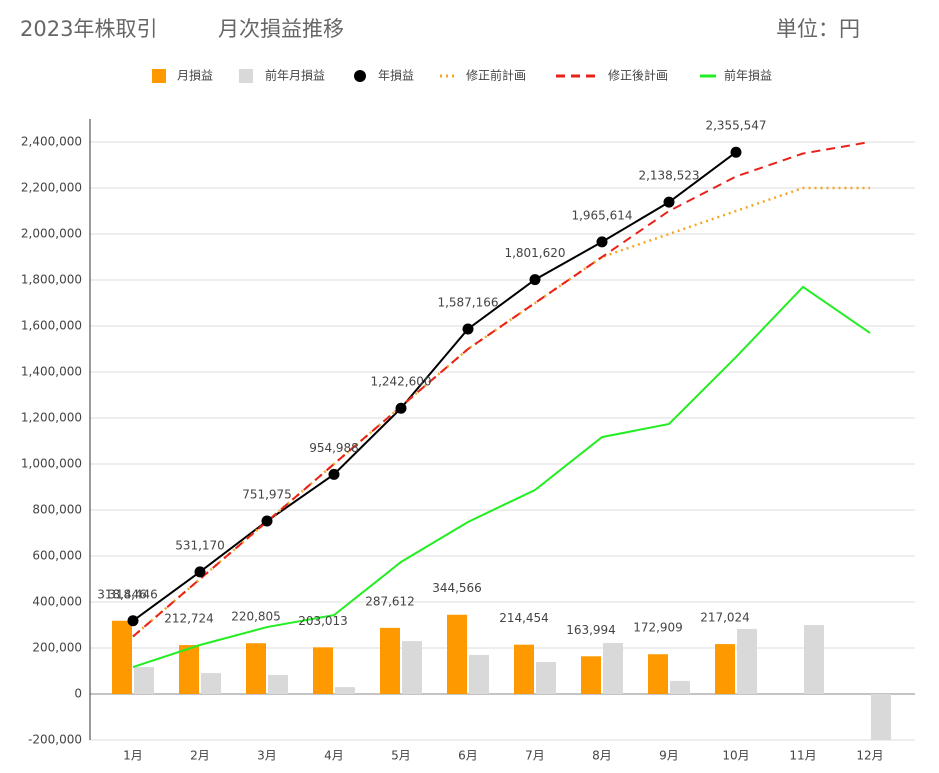 This screenshot has width=939, height=773. What do you see at coordinates (295, 75) in the screenshot?
I see `legend-label: 前年月損益` at bounding box center [295, 75].